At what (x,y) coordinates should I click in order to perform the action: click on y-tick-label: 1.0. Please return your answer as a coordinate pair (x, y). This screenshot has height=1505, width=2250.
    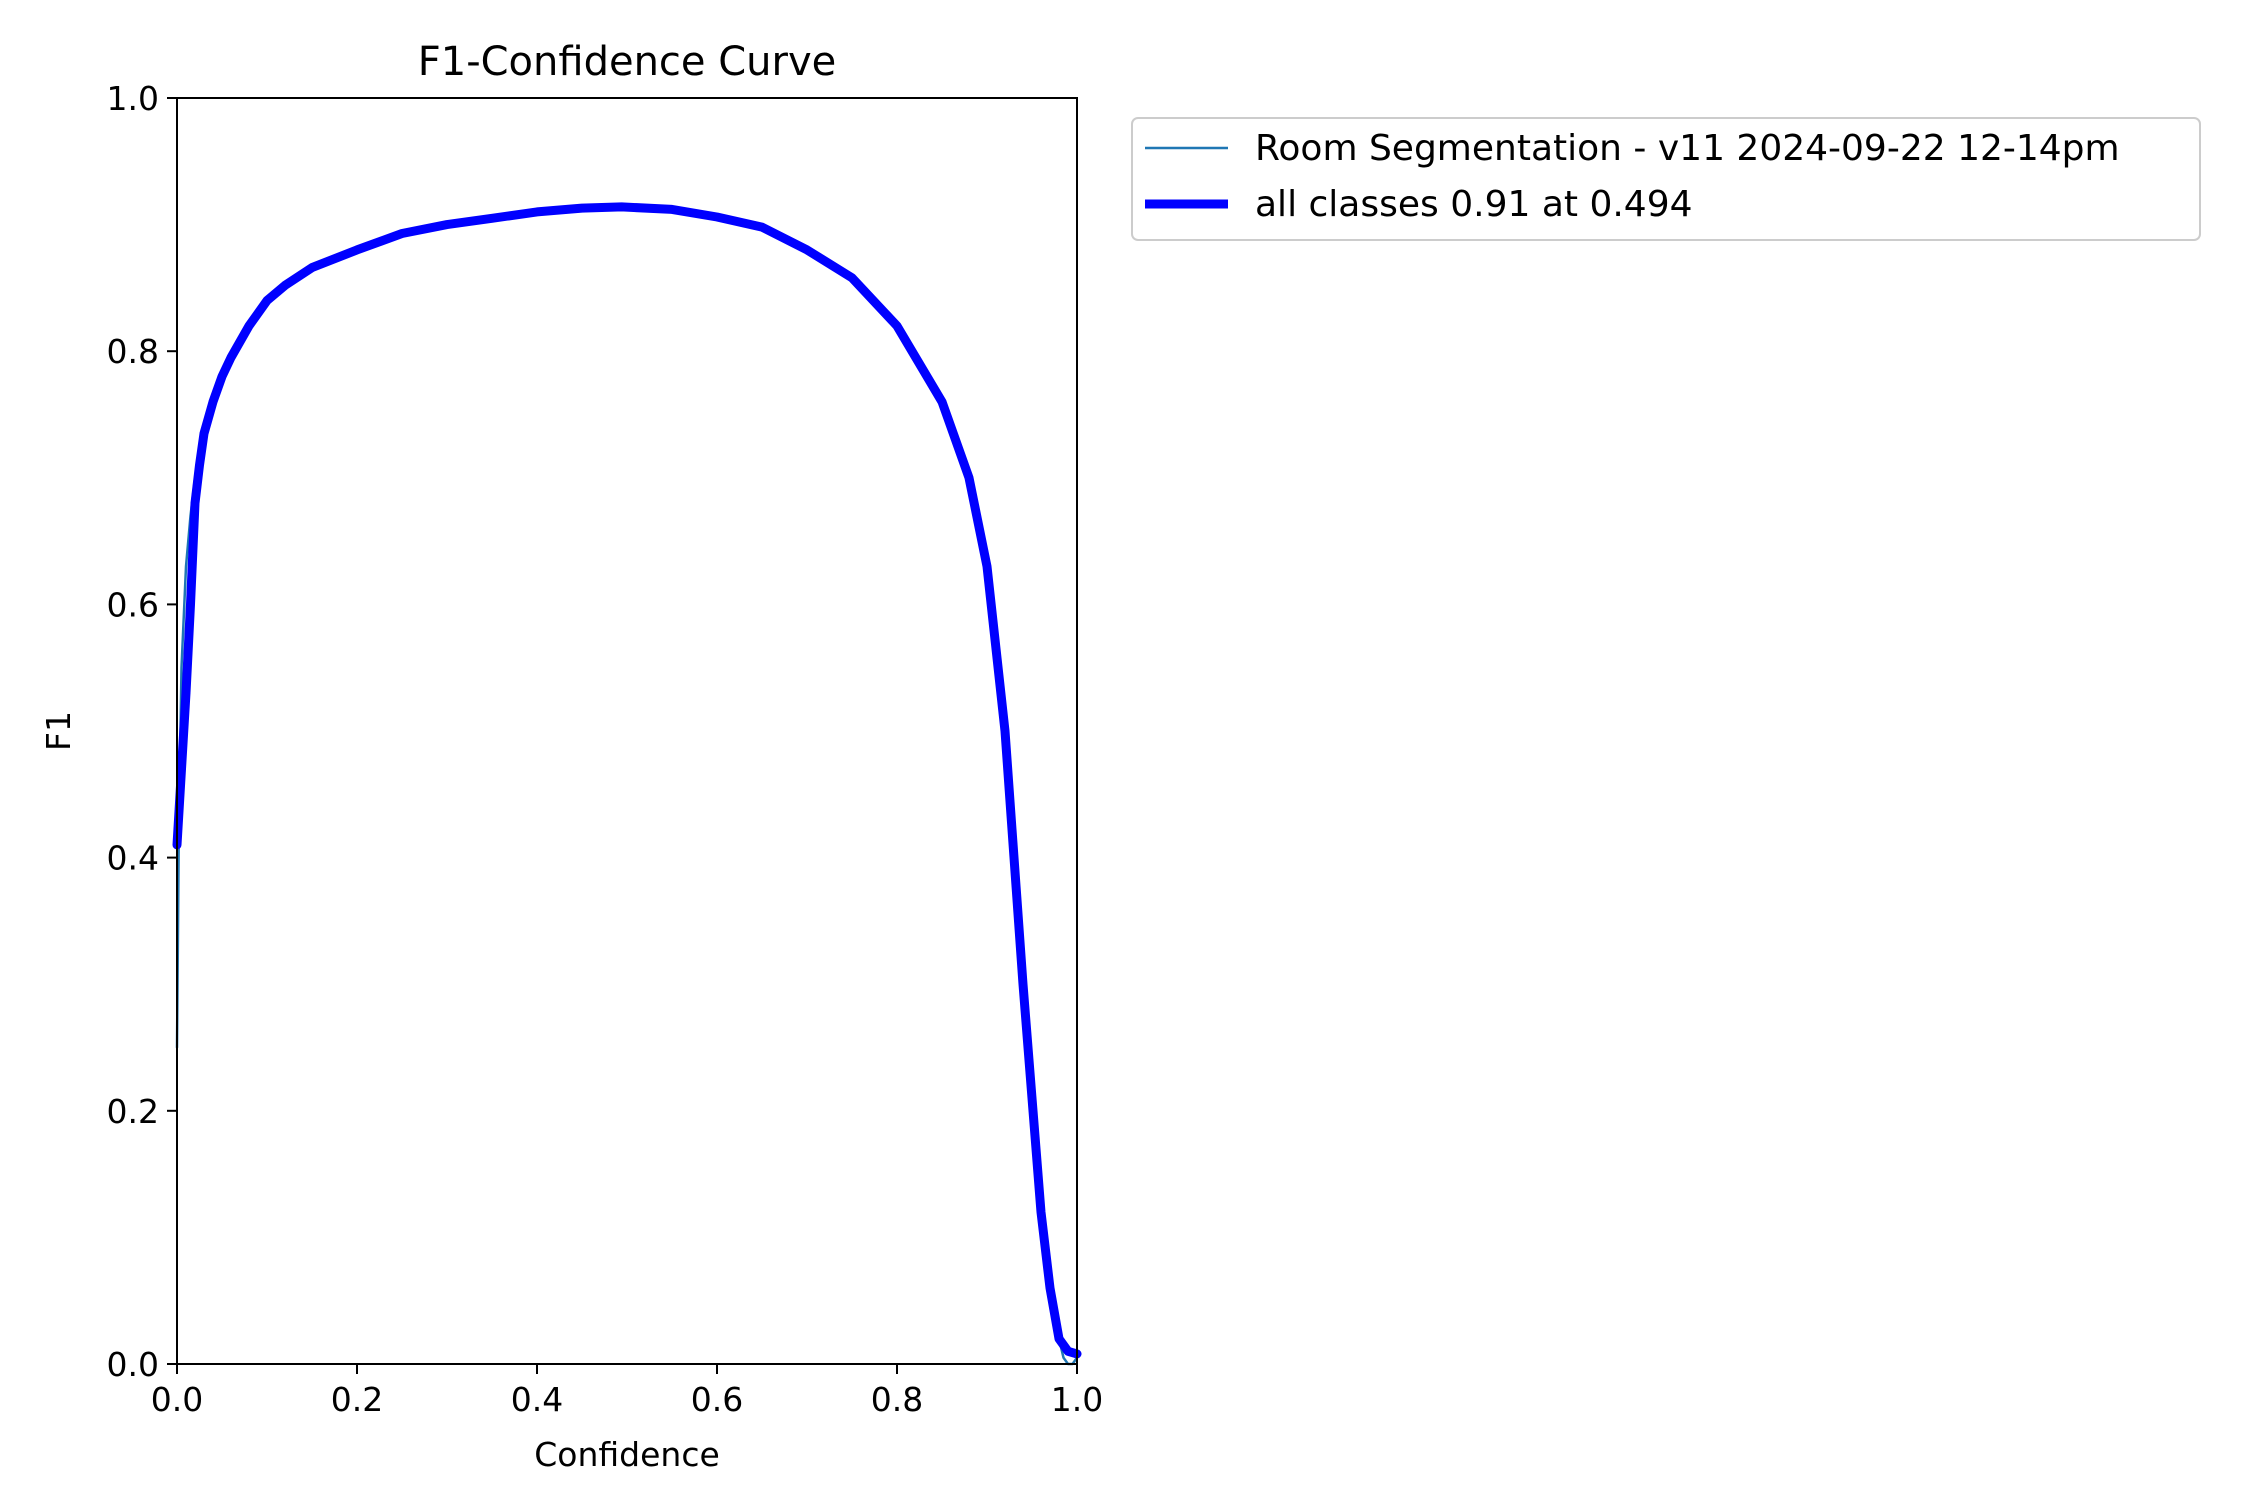
    Looking at the image, I should click on (133, 98).